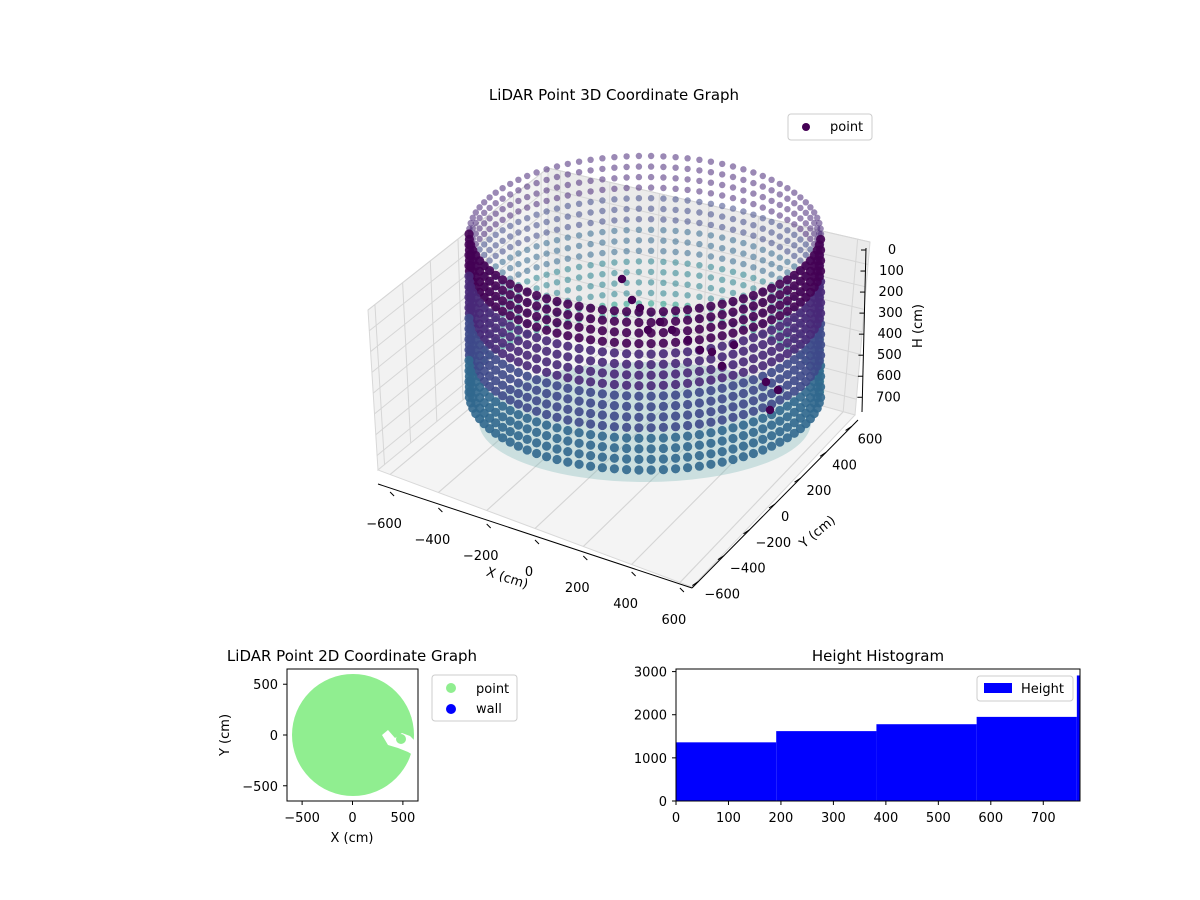  I want to click on x-ticks-3d: −600 −400 −200 0 200 400 600, so click(526, 559).